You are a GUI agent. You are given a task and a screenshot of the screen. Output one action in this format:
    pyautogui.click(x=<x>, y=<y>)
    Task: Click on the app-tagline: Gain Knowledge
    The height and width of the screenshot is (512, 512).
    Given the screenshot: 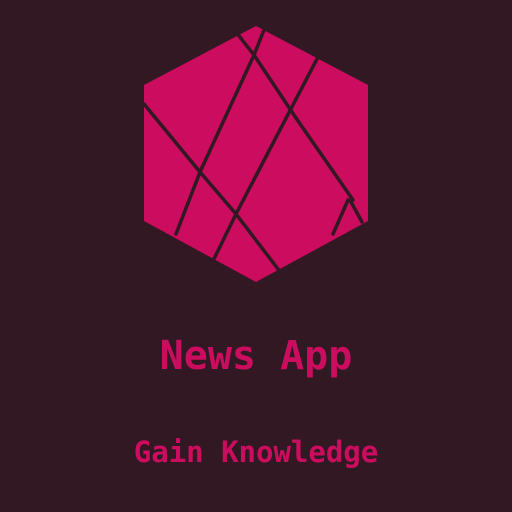 What is the action you would take?
    pyautogui.click(x=256, y=452)
    